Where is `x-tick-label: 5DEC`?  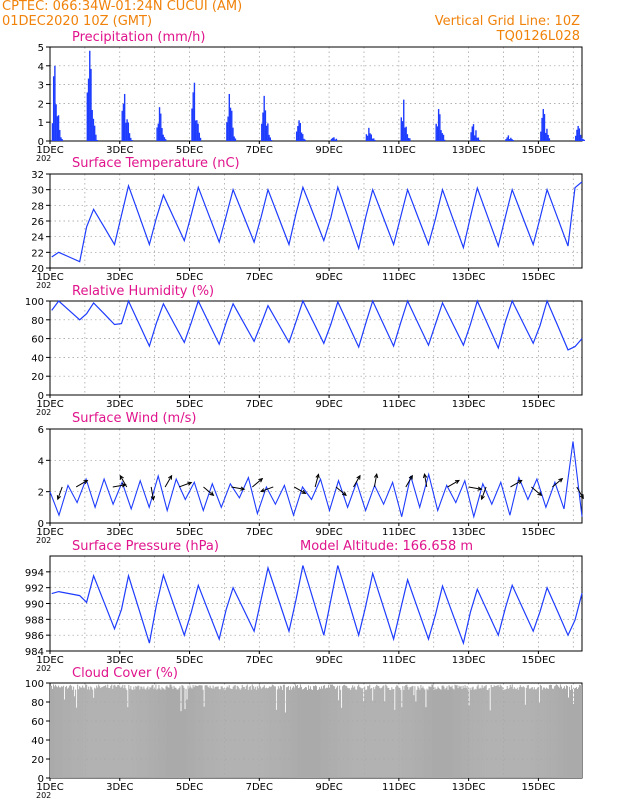 x-tick-label: 5DEC is located at coordinates (189, 532).